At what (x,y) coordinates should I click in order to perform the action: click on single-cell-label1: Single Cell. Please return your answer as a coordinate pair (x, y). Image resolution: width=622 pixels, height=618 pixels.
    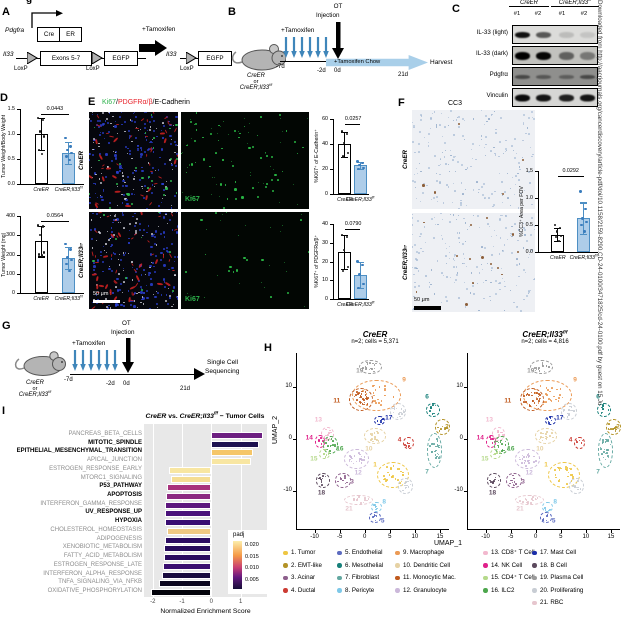
    Looking at the image, I should click on (223, 362).